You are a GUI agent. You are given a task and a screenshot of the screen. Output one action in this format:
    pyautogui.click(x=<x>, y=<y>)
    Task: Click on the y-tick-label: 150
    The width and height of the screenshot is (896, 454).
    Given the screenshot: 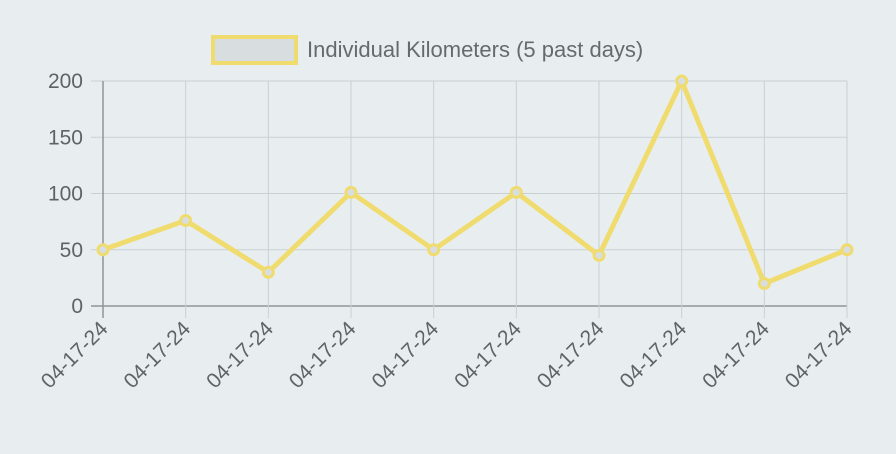 What is the action you would take?
    pyautogui.click(x=65, y=137)
    